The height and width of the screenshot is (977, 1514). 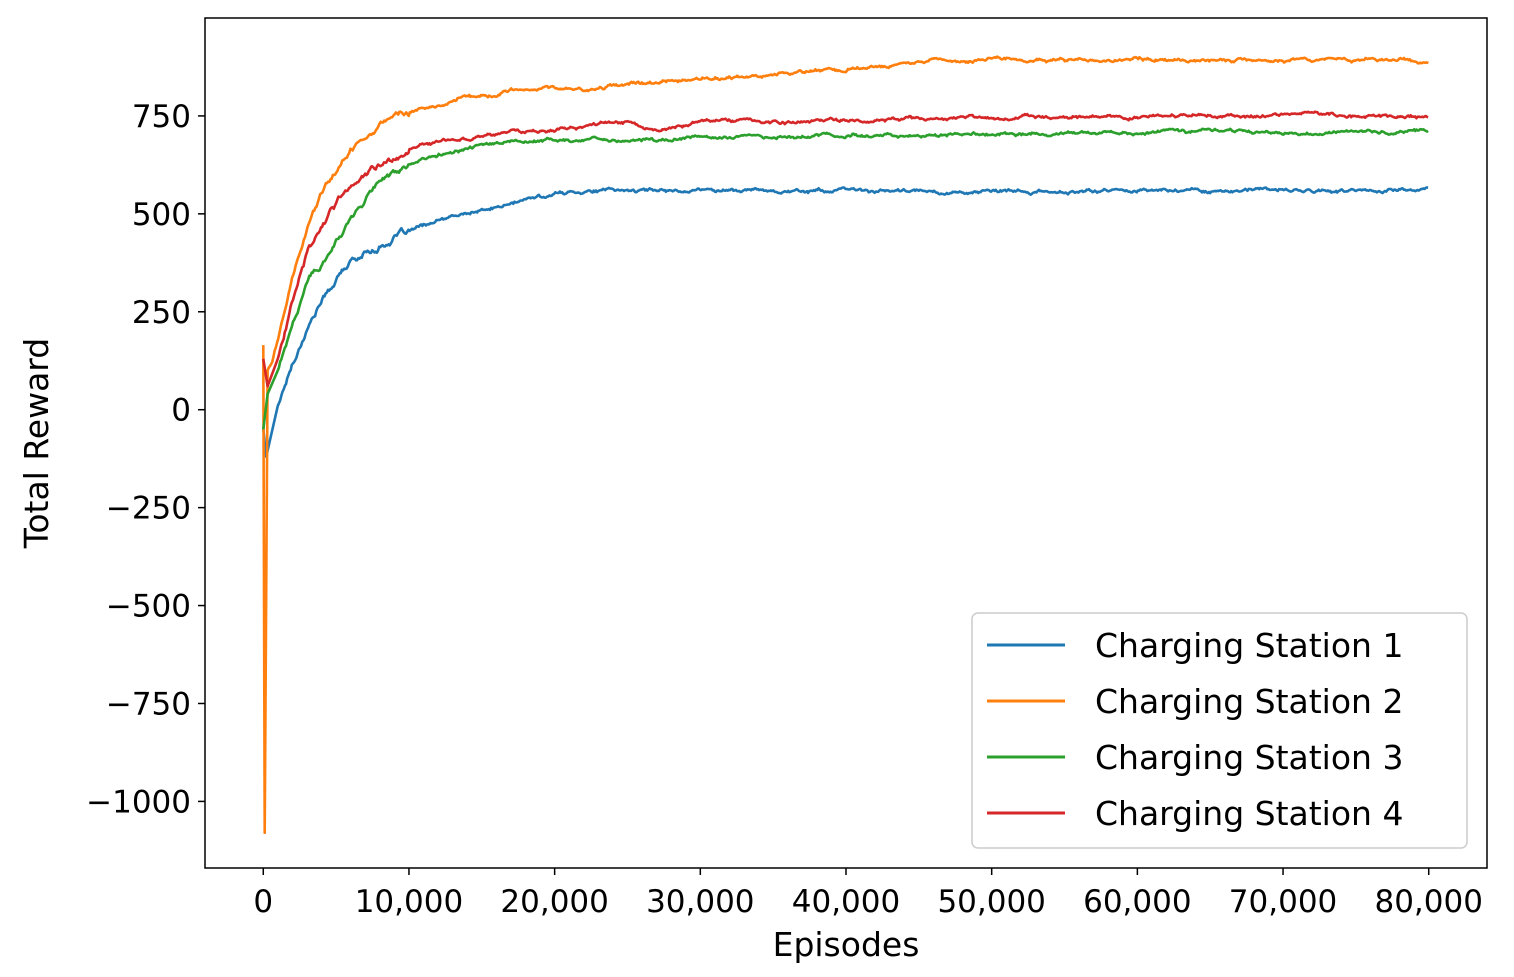 I want to click on y-tick-label: −1000, so click(x=138, y=802).